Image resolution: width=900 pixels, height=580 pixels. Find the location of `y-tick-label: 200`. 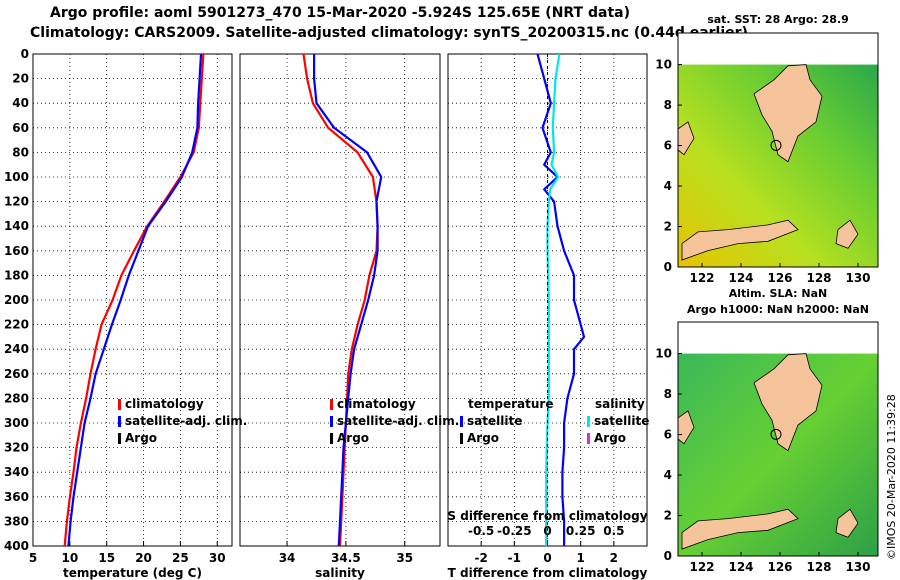

y-tick-label: 200 is located at coordinates (16, 300).